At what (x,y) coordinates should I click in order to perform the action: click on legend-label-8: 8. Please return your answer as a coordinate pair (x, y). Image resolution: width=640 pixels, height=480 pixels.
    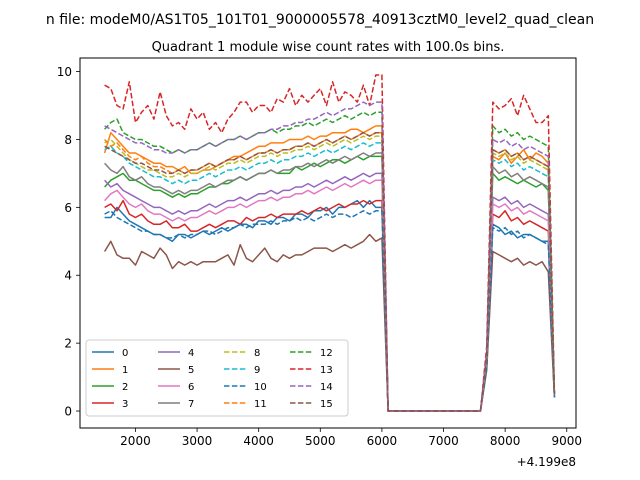
    Looking at the image, I should click on (257, 353).